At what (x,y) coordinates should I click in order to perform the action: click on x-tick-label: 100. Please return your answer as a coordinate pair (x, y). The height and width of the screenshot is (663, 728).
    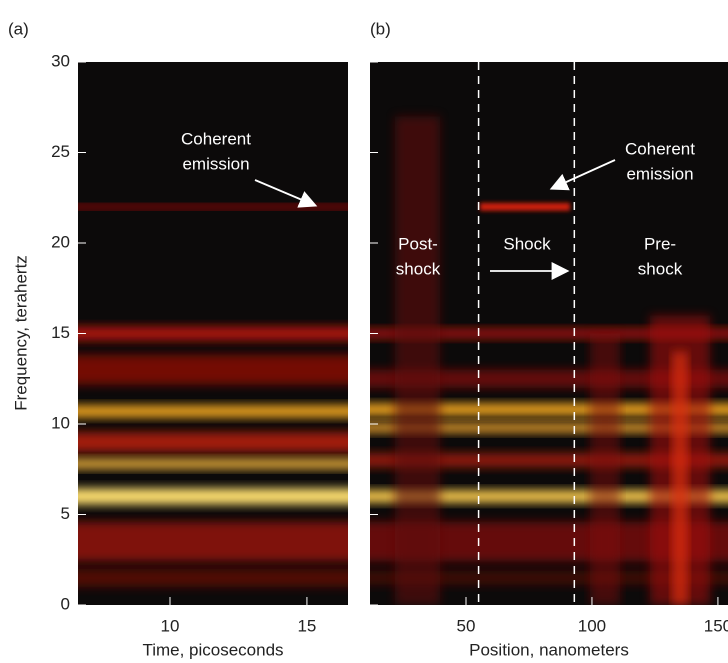
    Looking at the image, I should click on (592, 625).